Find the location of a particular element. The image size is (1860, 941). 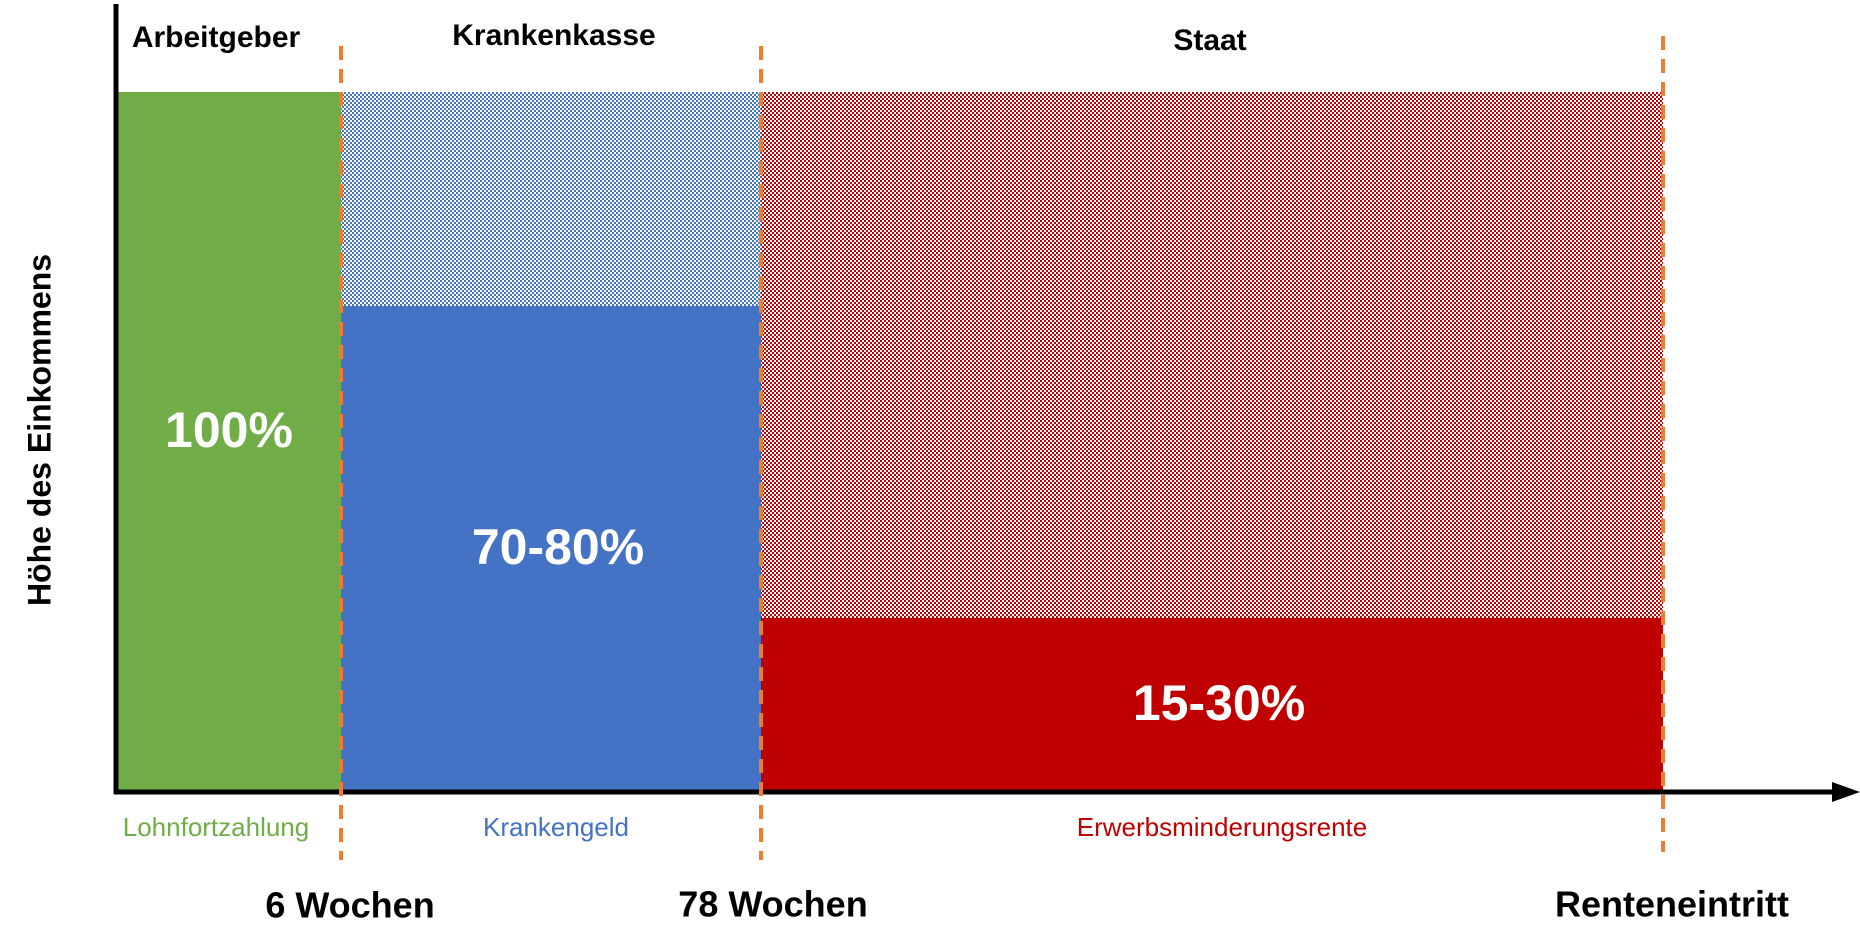

benefit-label: Lohnfortzahlung is located at coordinates (216, 827).